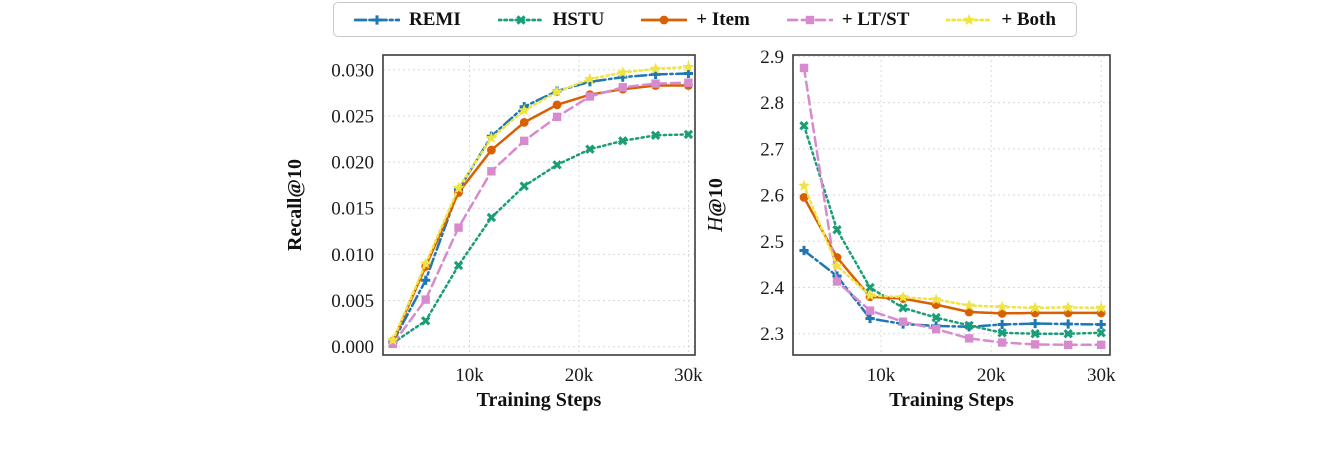  I want to click on legend-item-remi: REMI, so click(407, 20).